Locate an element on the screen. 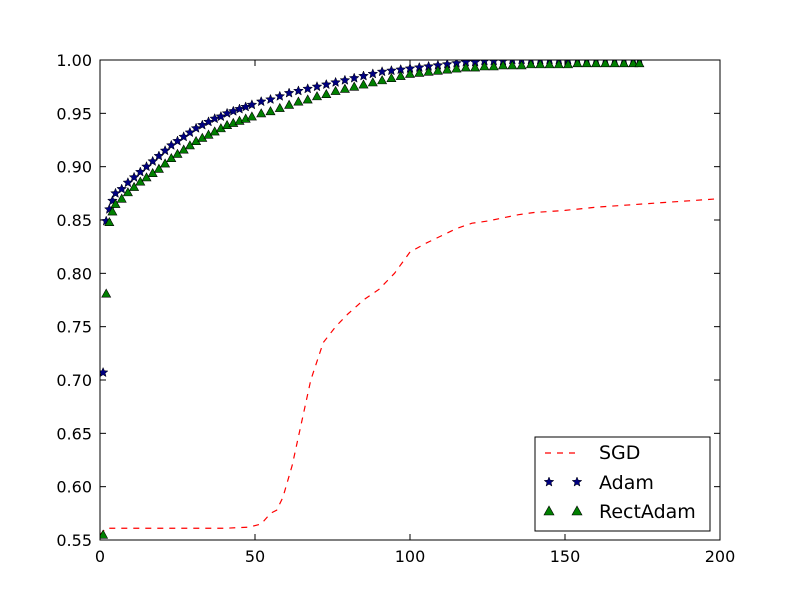 The image size is (800, 600). legend-label-sgd: SGD is located at coordinates (619, 453).